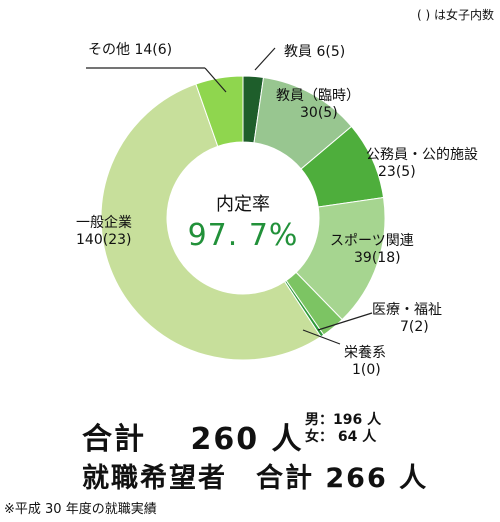 This screenshot has width=500, height=522. I want to click on label-sports-count: 39, so click(363, 258).